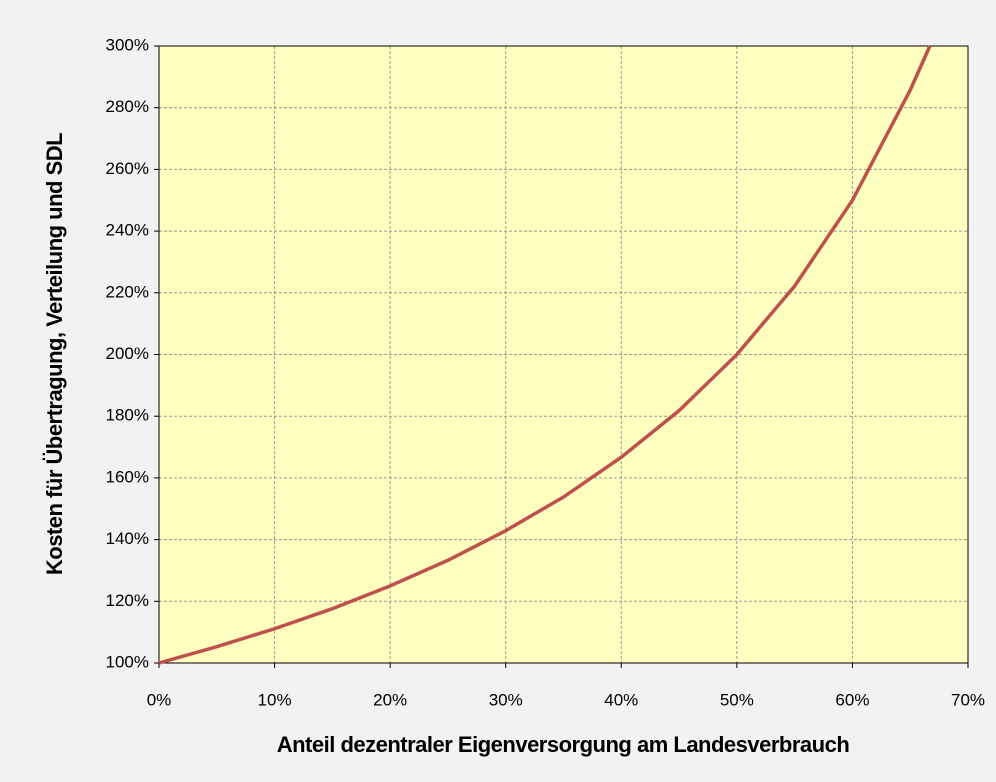  What do you see at coordinates (127, 291) in the screenshot?
I see `y-tick-label: 220%` at bounding box center [127, 291].